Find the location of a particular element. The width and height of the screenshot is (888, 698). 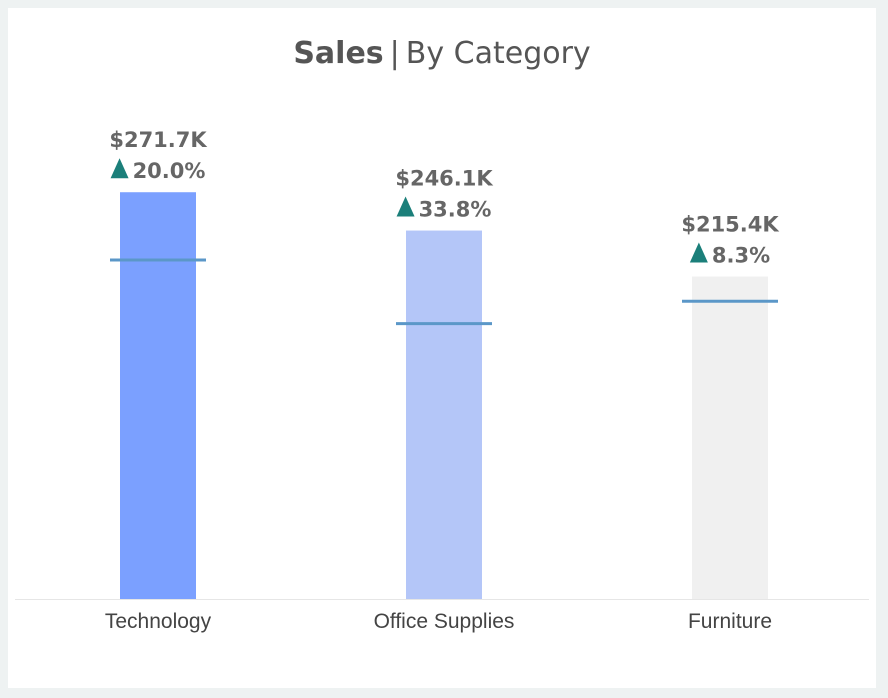

chart-title: Sales | By Category is located at coordinates (442, 54).